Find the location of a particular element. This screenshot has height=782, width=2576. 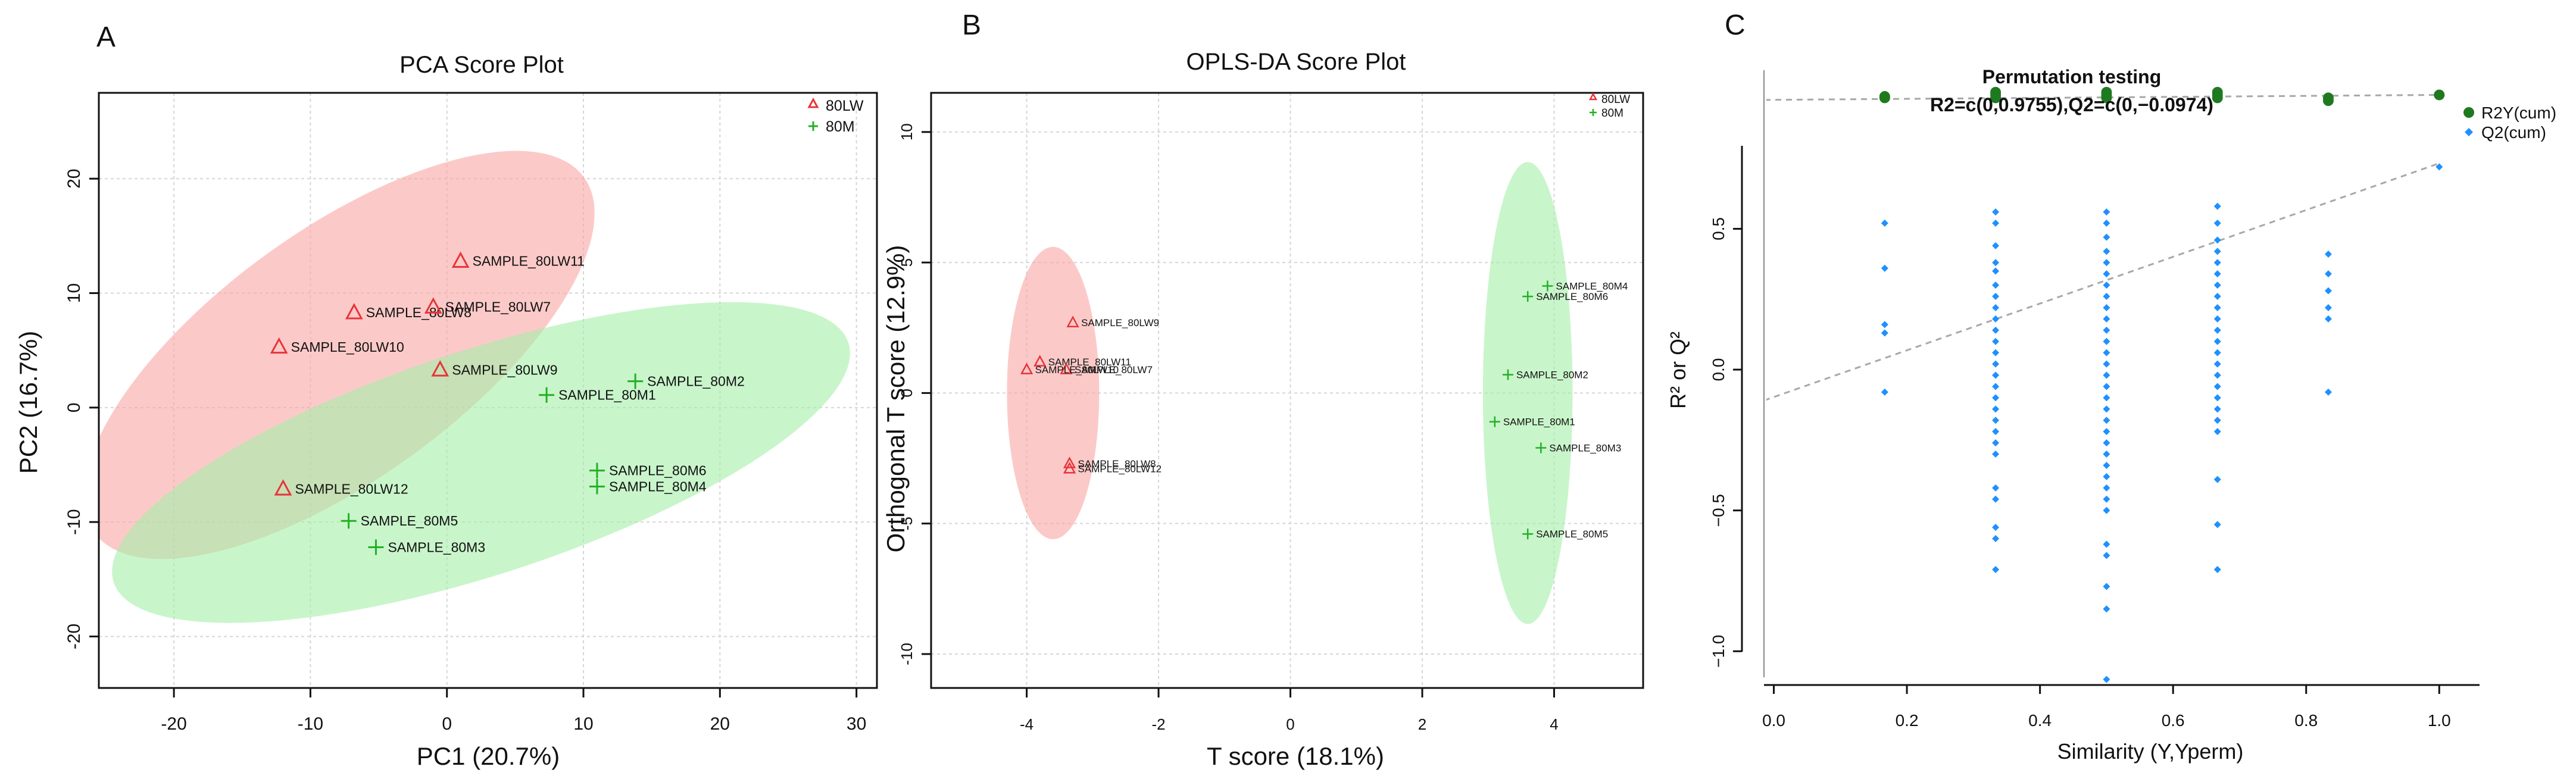

point-label-sample-80lw8: SAMPLE_80LW8 is located at coordinates (419, 313).